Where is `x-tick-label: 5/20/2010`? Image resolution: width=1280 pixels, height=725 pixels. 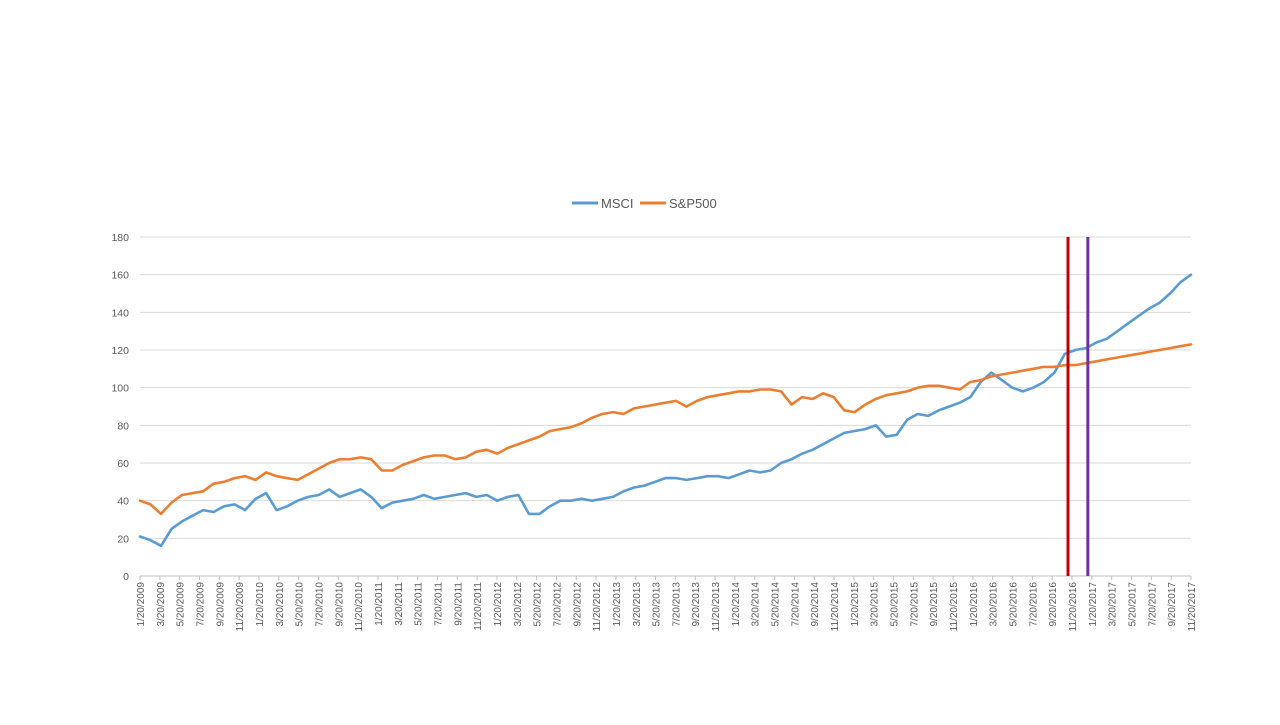
x-tick-label: 5/20/2010 is located at coordinates (300, 604).